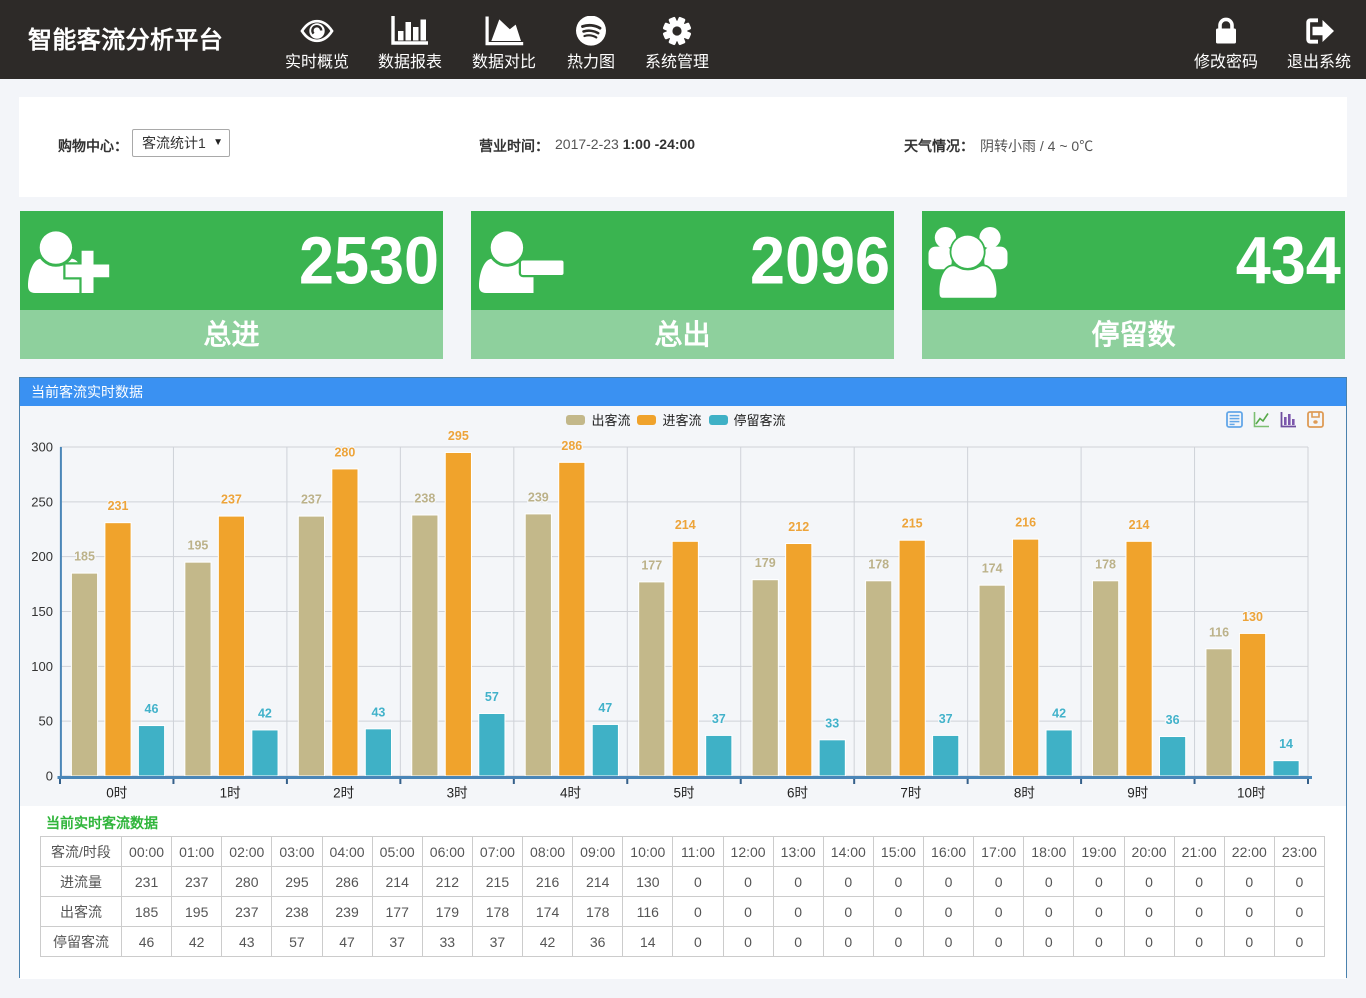 The height and width of the screenshot is (998, 1366). I want to click on svg-text: 5时, so click(683, 793).